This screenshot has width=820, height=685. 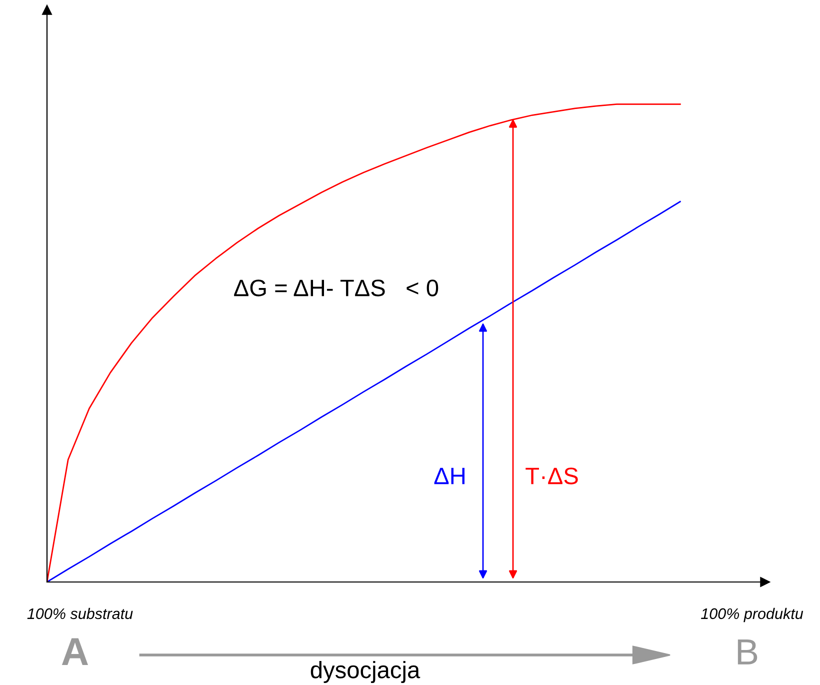 I want to click on text: B, so click(x=748, y=651).